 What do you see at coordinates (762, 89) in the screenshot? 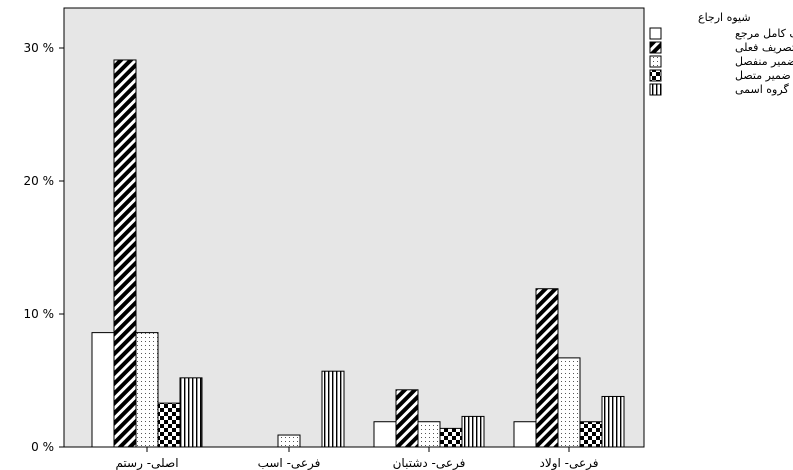
I see `legend-label: گروه اسمی` at bounding box center [762, 89].